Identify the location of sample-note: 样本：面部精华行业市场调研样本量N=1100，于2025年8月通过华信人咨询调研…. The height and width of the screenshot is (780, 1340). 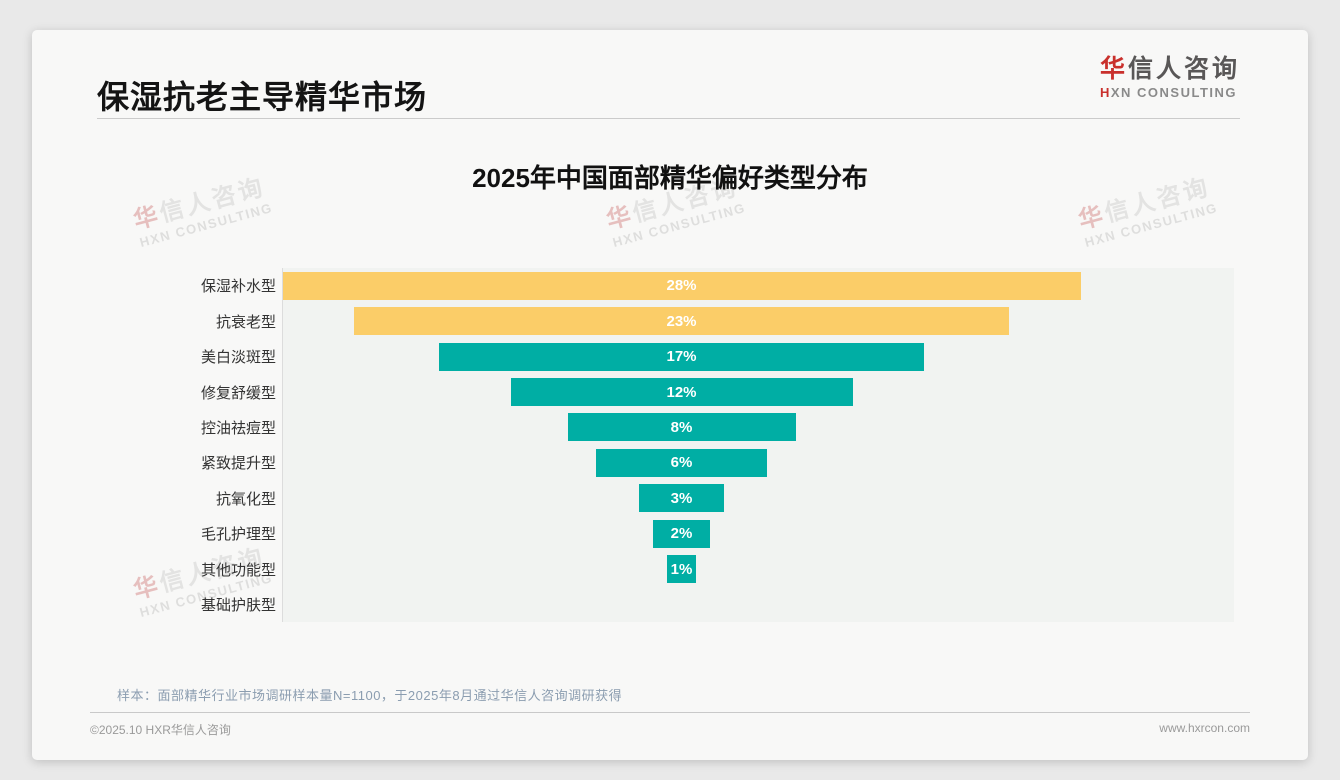
(370, 695).